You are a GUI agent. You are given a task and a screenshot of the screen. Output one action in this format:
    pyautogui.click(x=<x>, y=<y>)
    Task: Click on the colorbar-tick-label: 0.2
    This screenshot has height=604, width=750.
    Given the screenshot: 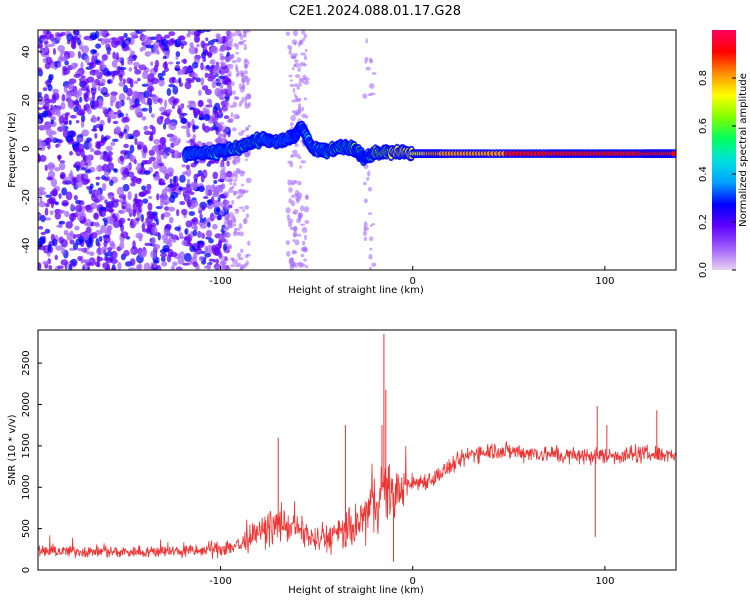 What is the action you would take?
    pyautogui.click(x=703, y=222)
    